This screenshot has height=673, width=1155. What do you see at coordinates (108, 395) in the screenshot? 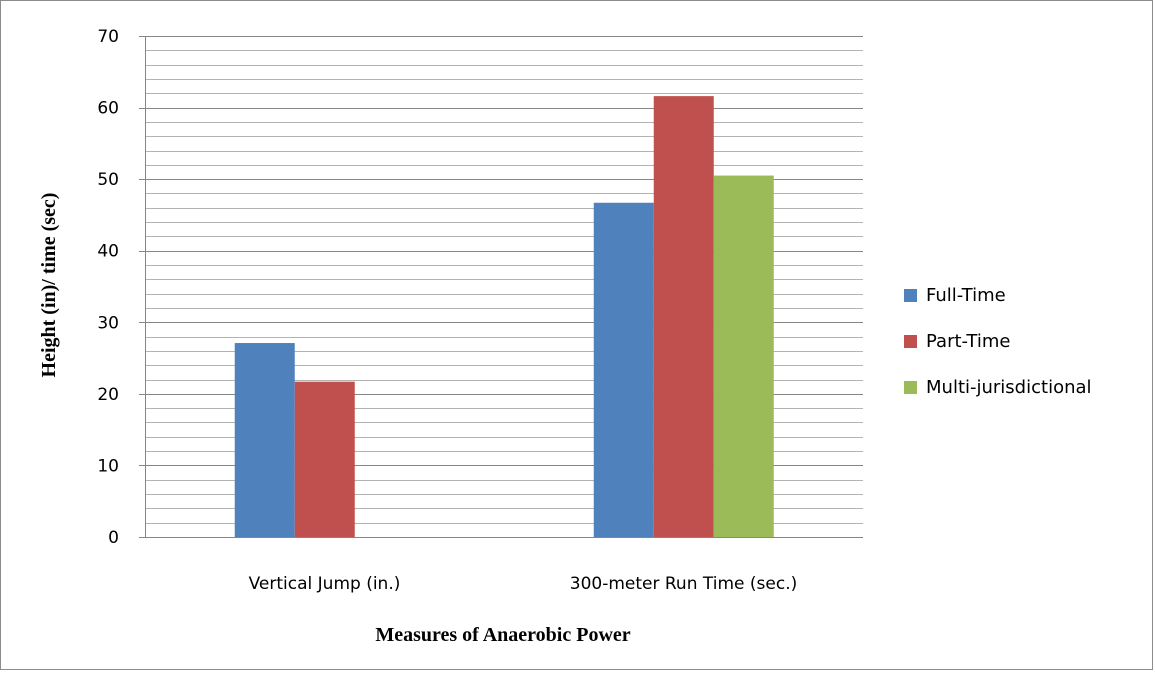
I see `y-tick-label: 20` at bounding box center [108, 395].